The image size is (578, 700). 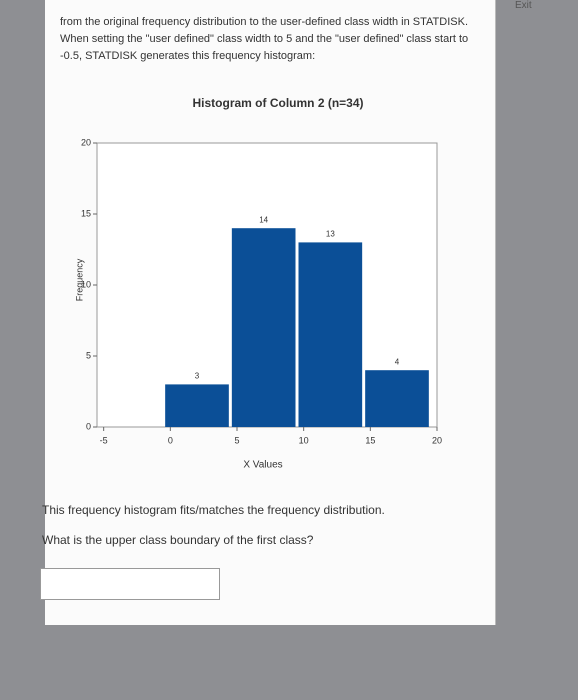 I want to click on bar-label: 14, so click(x=263, y=219).